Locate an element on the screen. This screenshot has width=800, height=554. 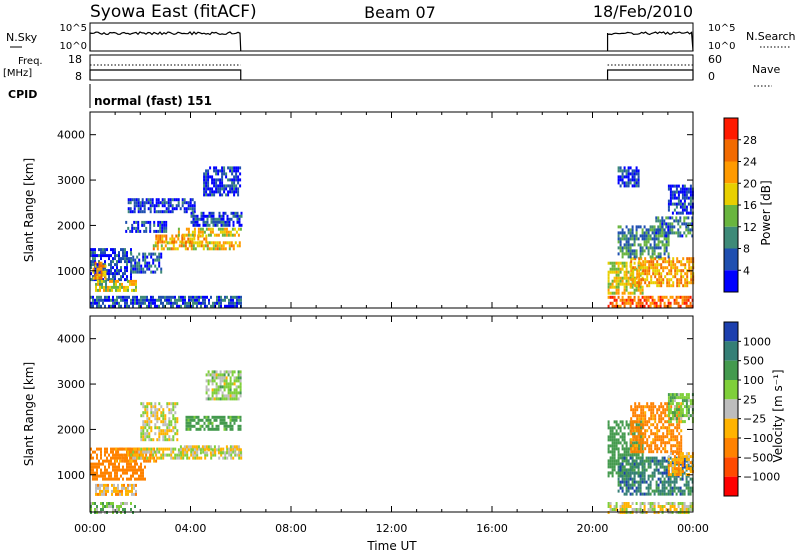
nsearch-tick-top: 10^5 is located at coordinates (721, 28).